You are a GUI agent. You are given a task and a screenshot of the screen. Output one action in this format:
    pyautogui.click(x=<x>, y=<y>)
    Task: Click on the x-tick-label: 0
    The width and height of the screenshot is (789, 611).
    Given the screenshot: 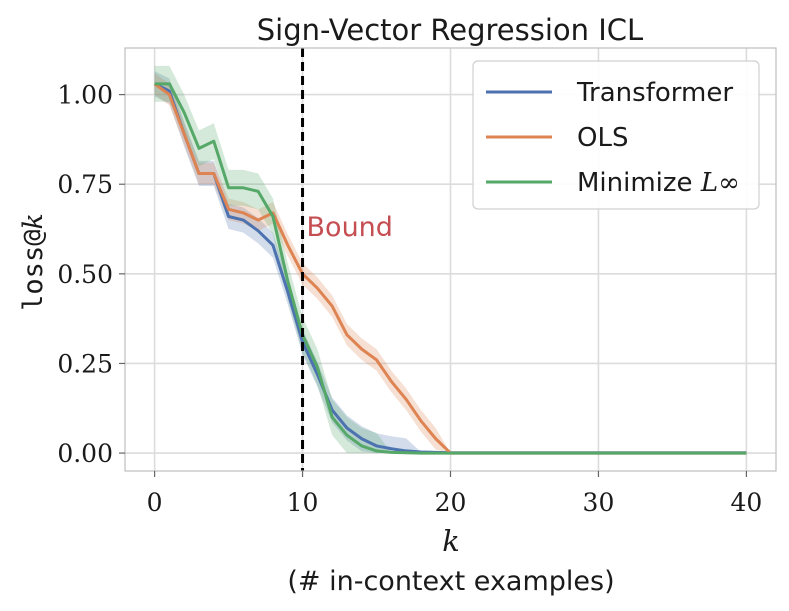 What is the action you would take?
    pyautogui.click(x=155, y=502)
    